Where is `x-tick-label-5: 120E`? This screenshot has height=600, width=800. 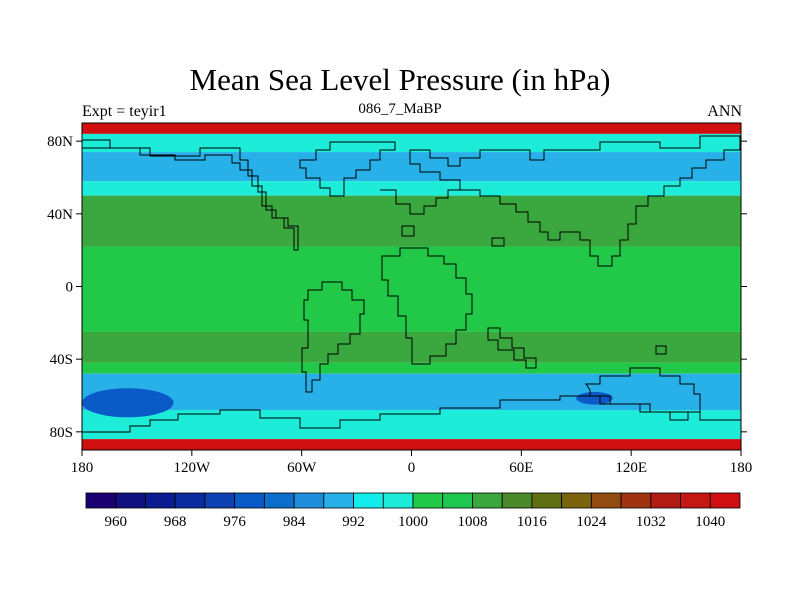 x-tick-label-5: 120E is located at coordinates (631, 468).